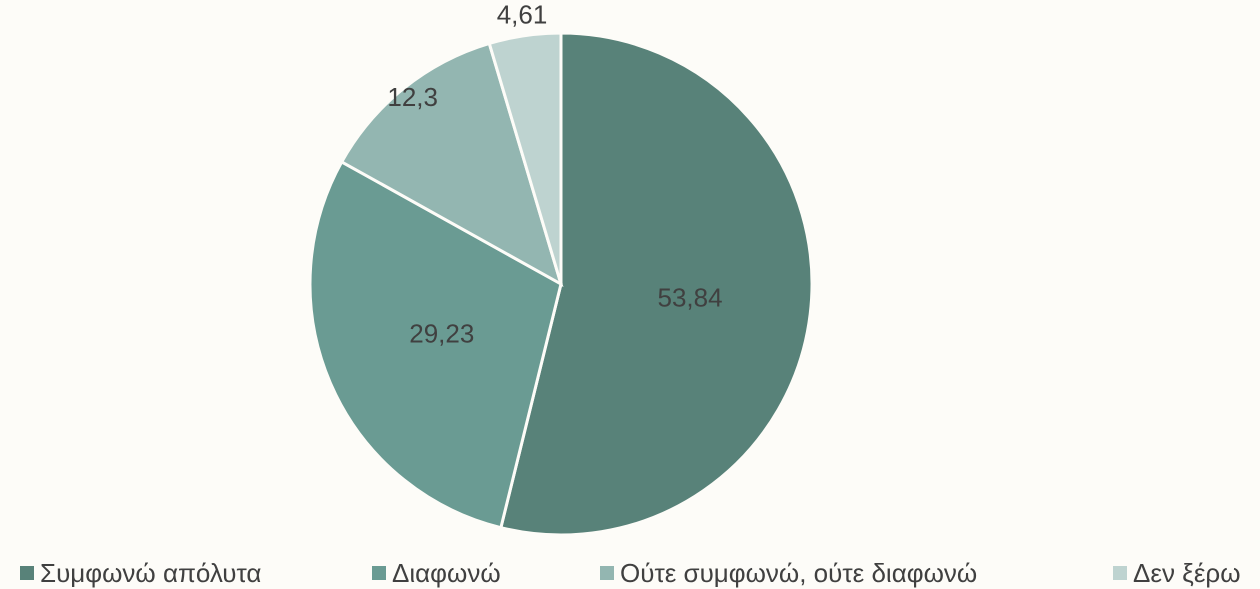  I want to click on legend-label: Διαφωνώ, so click(446, 573).